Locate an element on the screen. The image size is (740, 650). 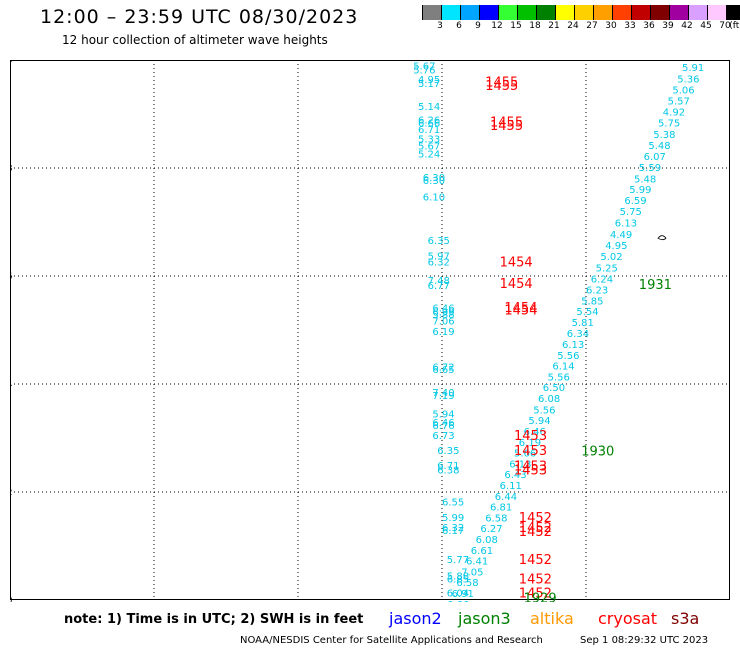
swh-value-jason3: 5.25 is located at coordinates (607, 268).